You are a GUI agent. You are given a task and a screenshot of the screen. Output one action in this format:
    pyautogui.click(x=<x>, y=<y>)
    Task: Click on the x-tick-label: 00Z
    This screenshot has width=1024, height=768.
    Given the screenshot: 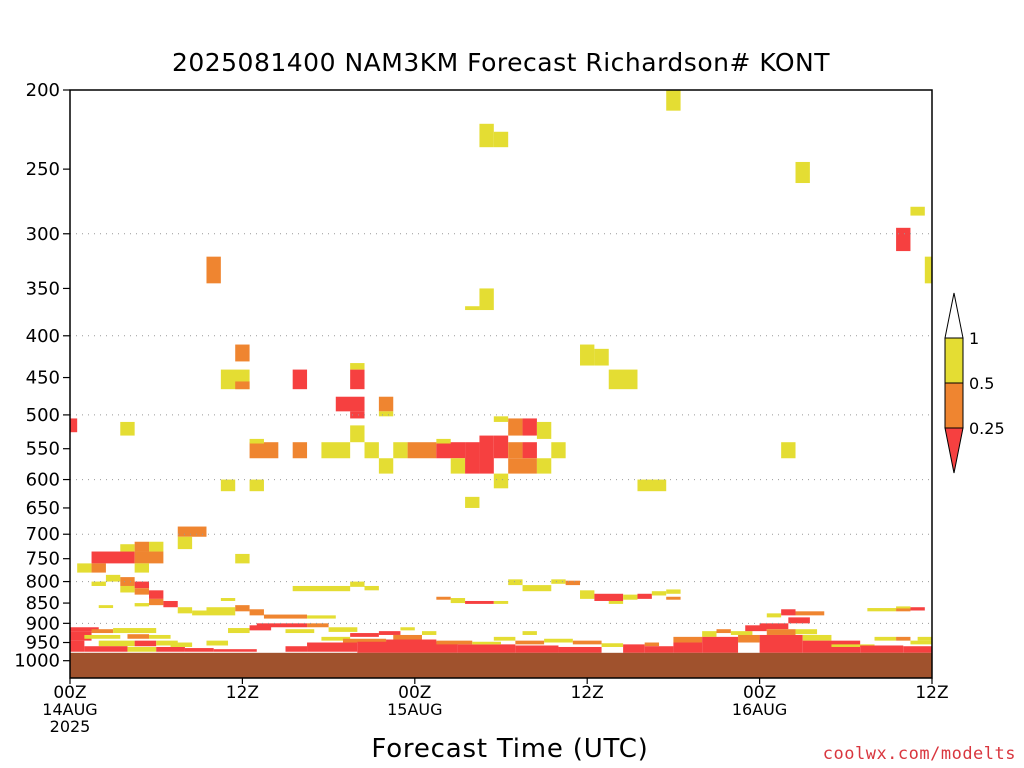 What is the action you would take?
    pyautogui.click(x=759, y=693)
    